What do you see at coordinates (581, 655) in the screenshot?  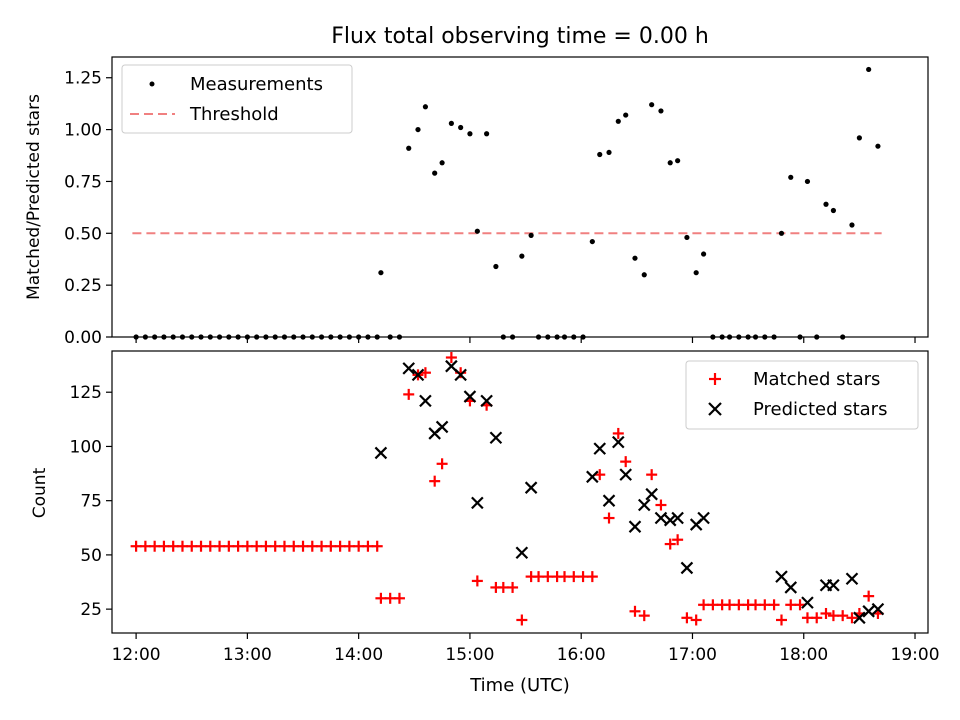 I see `x-tick-label: 16:00` at bounding box center [581, 655].